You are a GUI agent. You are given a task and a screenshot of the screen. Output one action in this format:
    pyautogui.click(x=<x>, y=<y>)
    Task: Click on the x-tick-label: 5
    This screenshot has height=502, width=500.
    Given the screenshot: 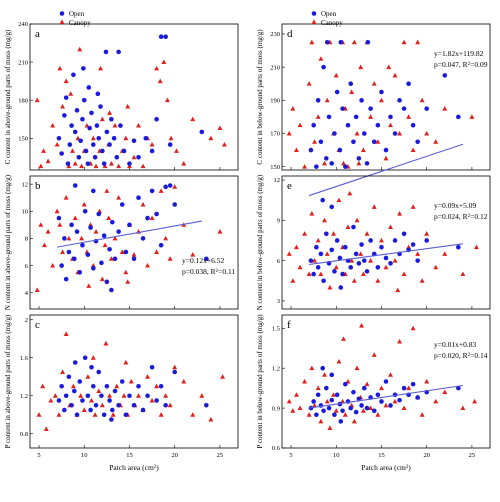 What is the action you would take?
    pyautogui.click(x=290, y=455)
    